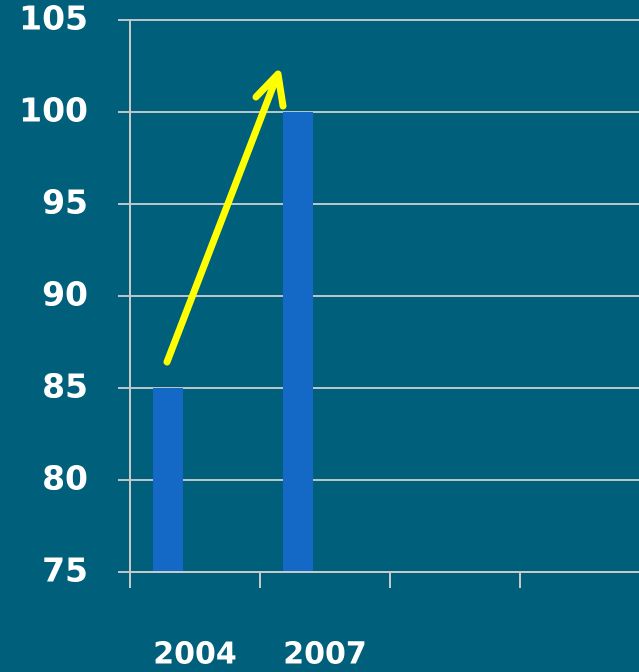 The height and width of the screenshot is (672, 639). I want to click on x-tick-label: 2004, so click(195, 654).